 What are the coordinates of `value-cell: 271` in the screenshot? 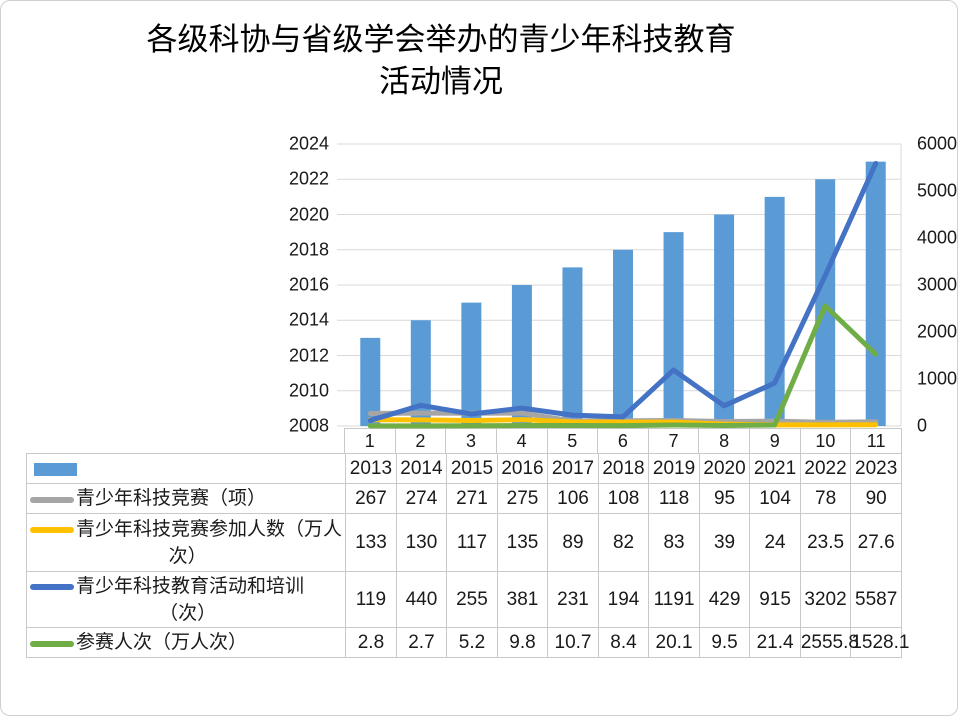 It's located at (472, 498).